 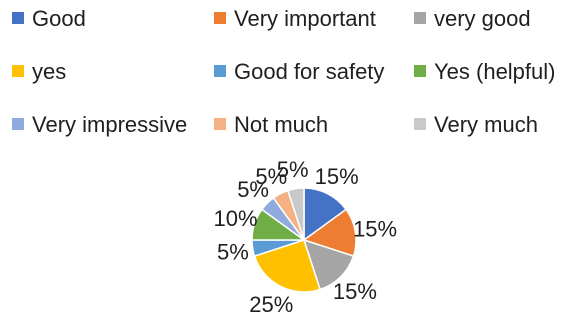 What do you see at coordinates (486, 124) in the screenshot?
I see `legend-label-very-much: Very much` at bounding box center [486, 124].